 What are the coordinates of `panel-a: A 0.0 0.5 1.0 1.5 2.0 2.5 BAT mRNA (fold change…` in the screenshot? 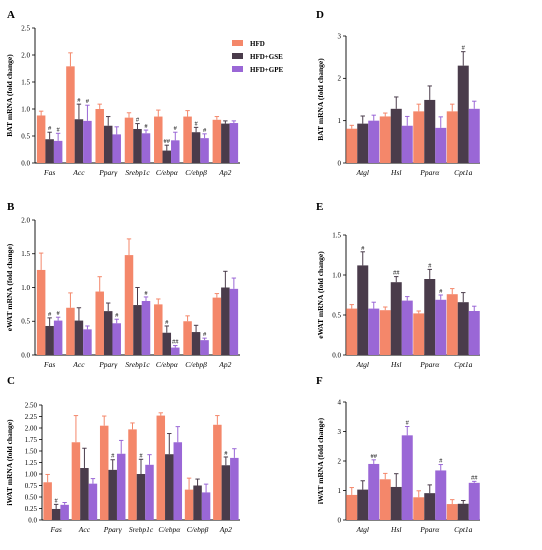 It's located at (122, 93).